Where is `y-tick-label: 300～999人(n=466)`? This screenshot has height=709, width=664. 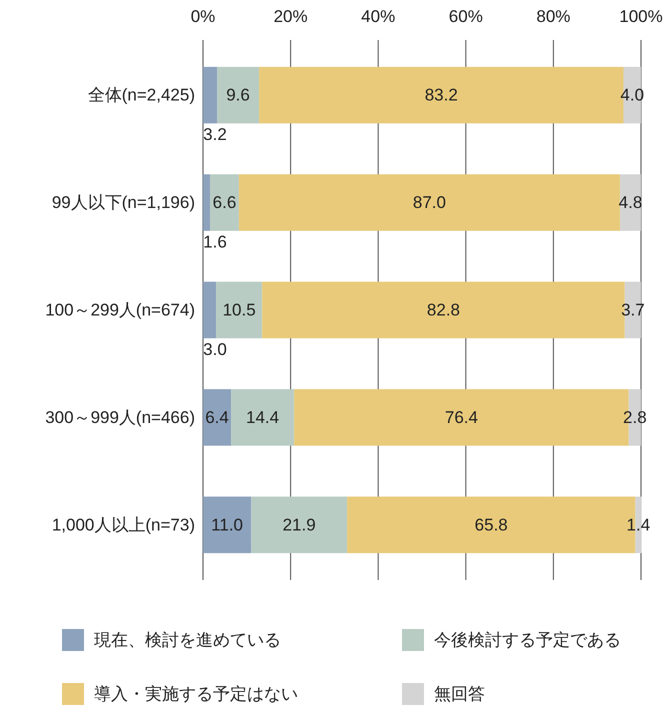 y-tick-label: 300～999人(n=466) is located at coordinates (120, 417).